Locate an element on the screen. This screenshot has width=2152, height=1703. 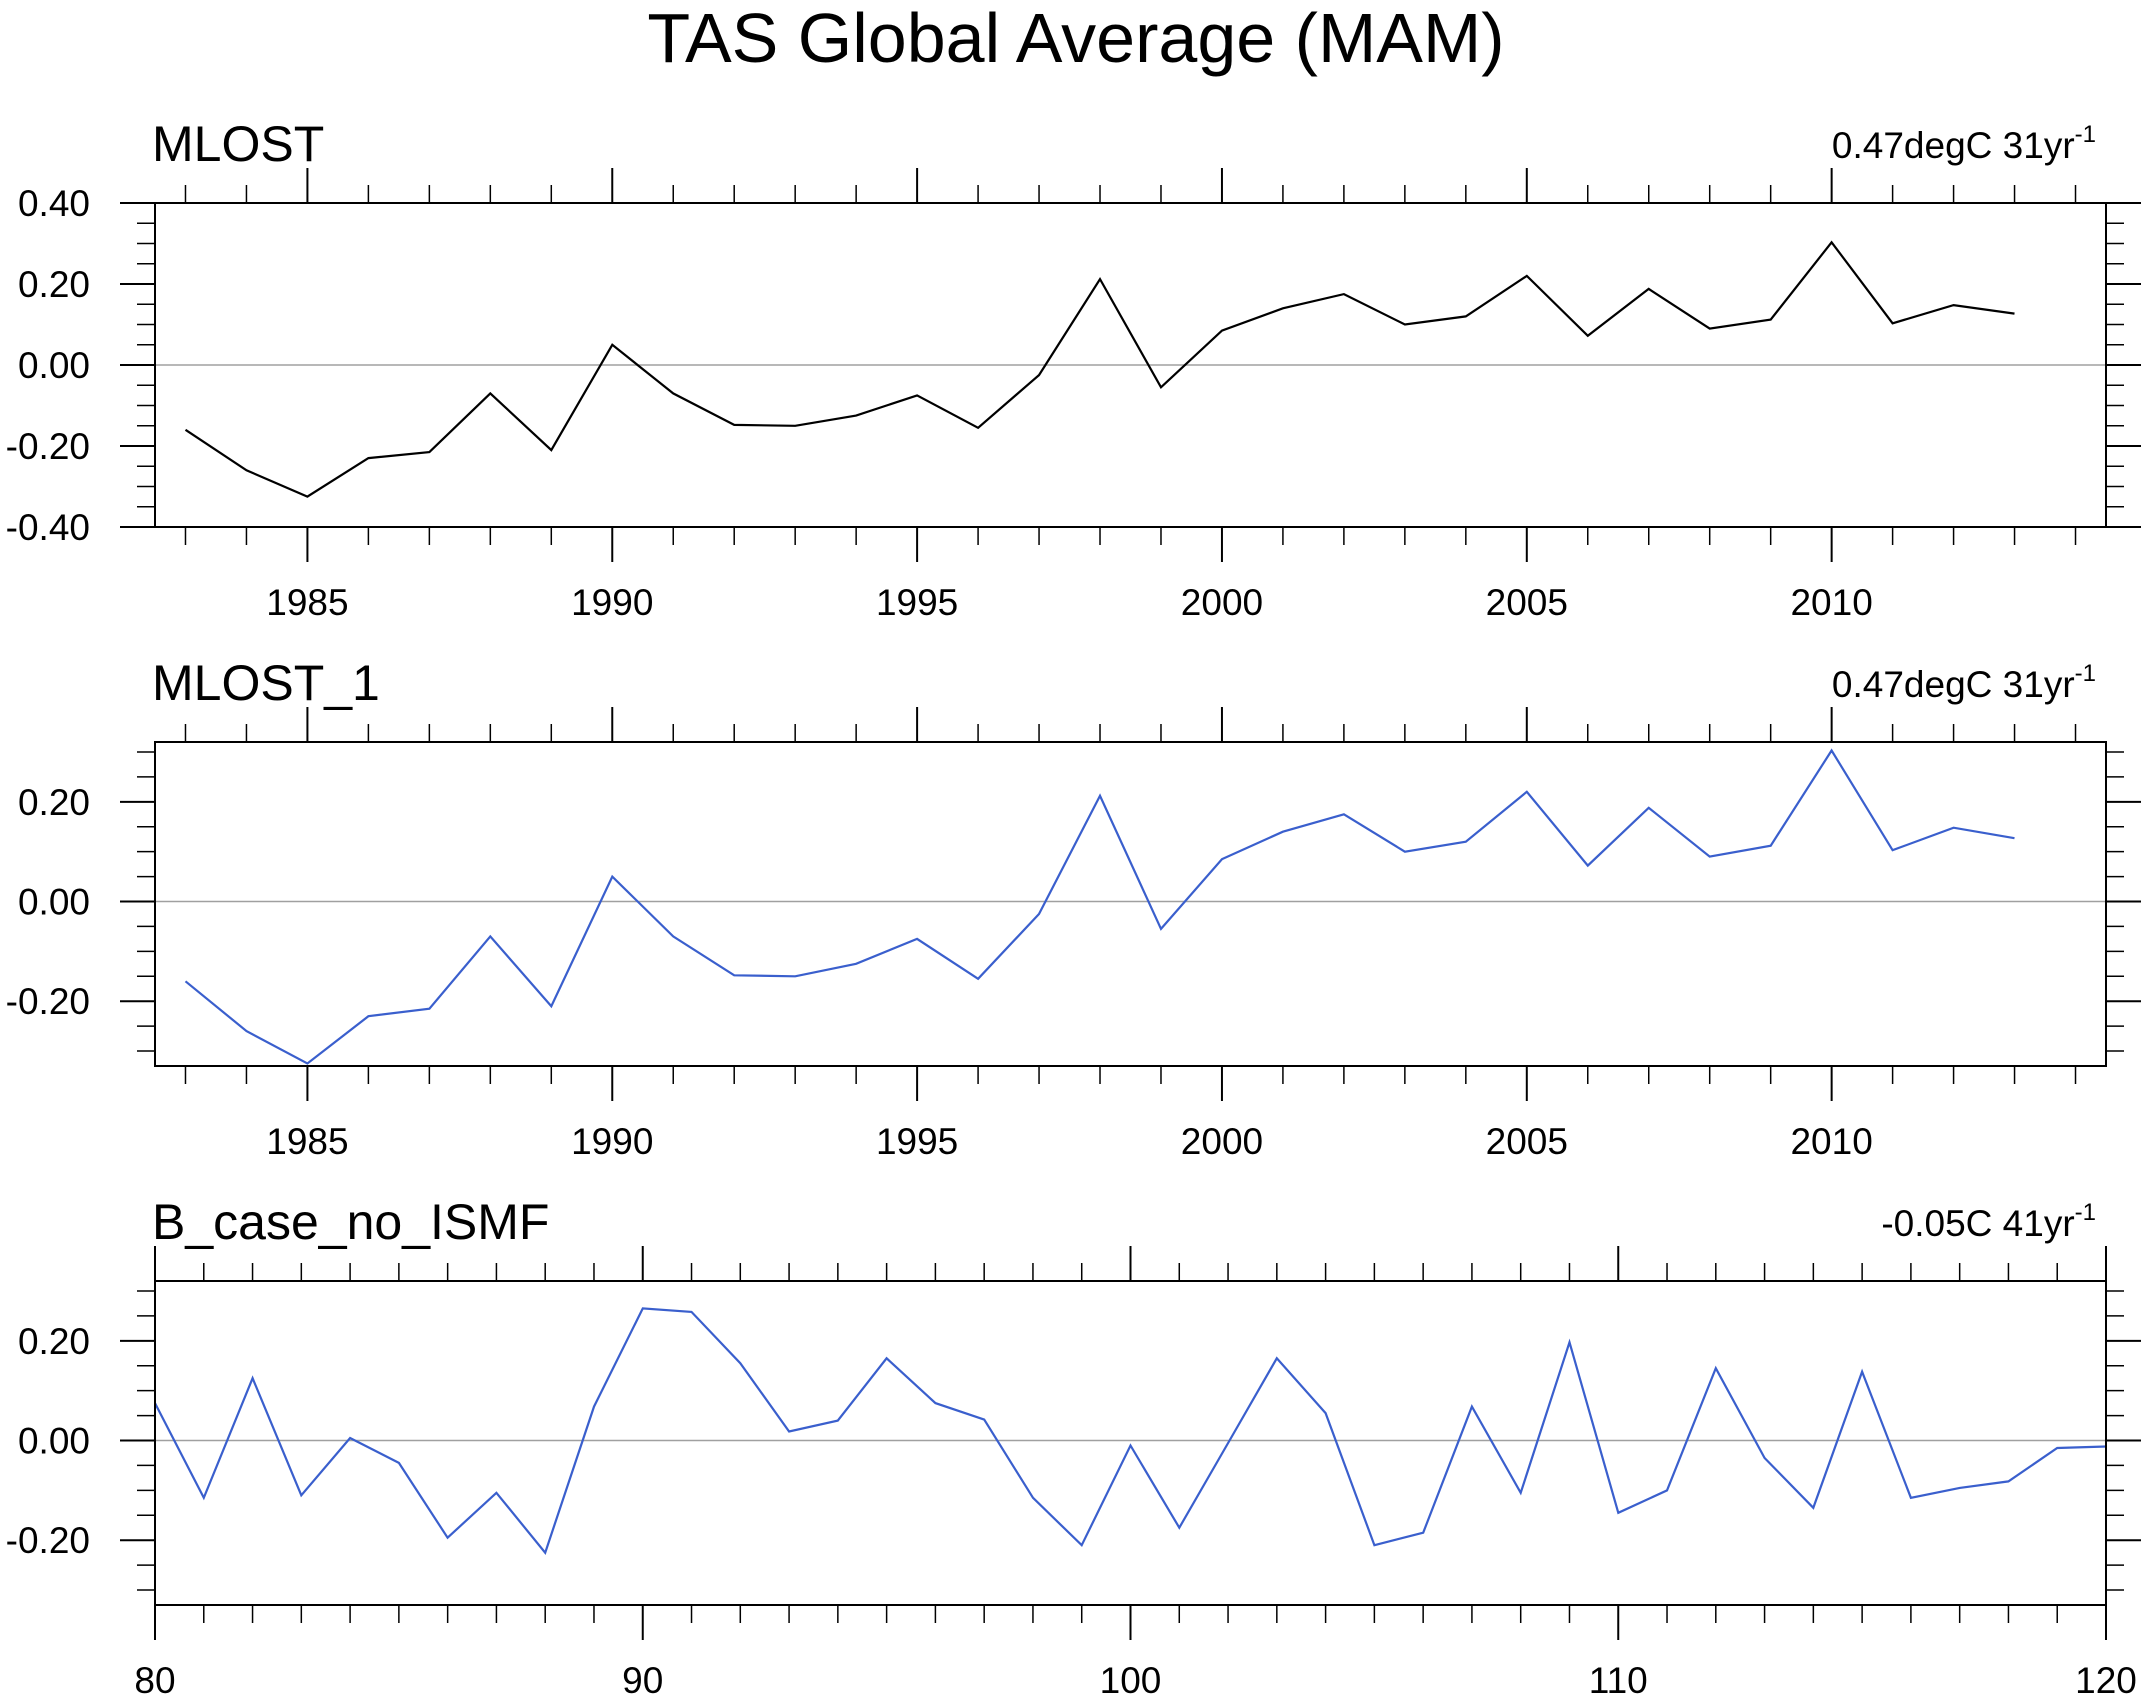
panel-title: MLOST is located at coordinates (238, 144).